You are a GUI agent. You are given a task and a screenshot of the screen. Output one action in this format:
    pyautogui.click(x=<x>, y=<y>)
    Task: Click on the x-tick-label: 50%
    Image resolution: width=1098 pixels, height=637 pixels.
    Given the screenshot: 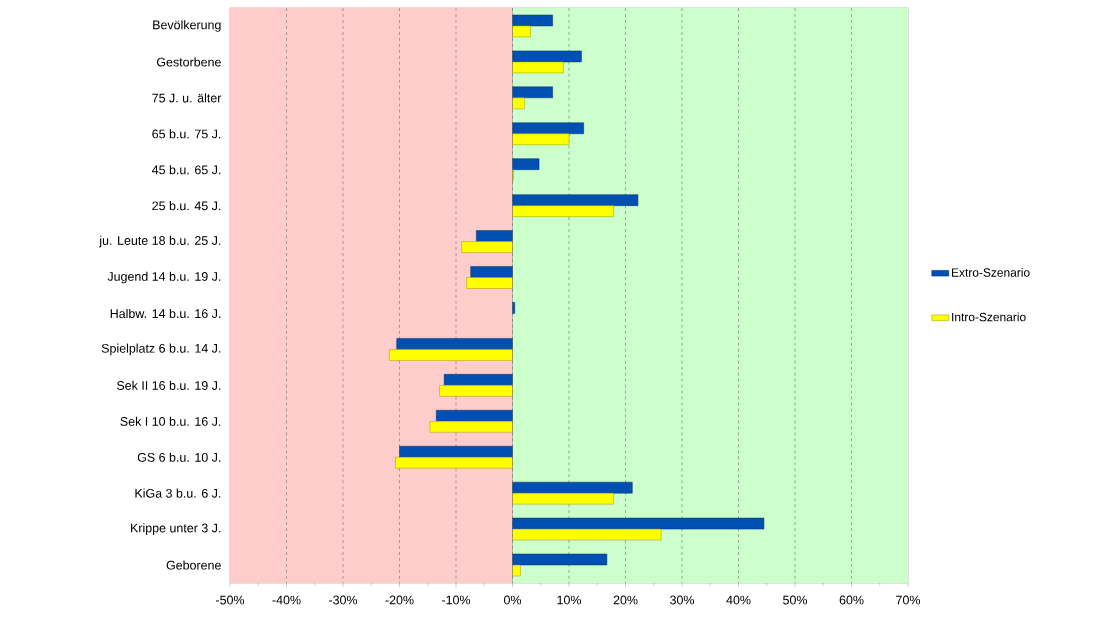 What is the action you would take?
    pyautogui.click(x=795, y=600)
    